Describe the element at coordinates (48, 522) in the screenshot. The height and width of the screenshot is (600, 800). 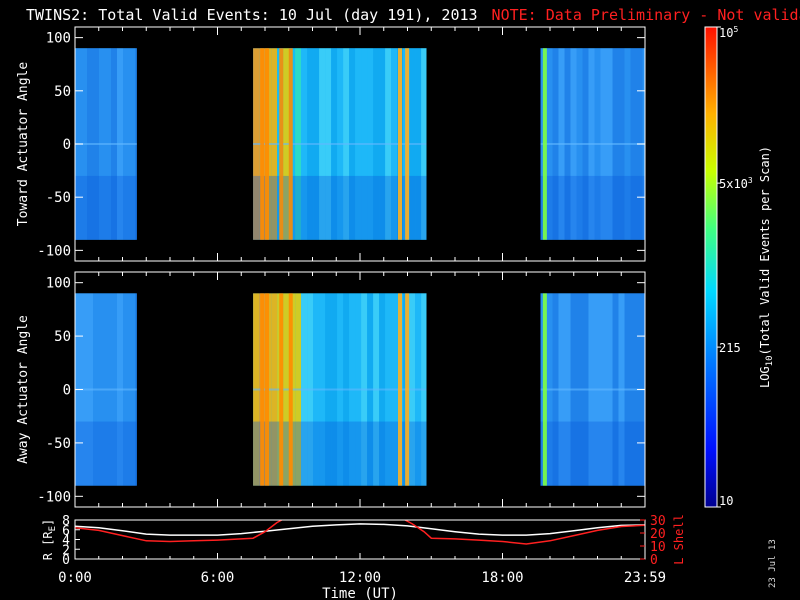
I see `ylabel-left-close: ]` at that location.